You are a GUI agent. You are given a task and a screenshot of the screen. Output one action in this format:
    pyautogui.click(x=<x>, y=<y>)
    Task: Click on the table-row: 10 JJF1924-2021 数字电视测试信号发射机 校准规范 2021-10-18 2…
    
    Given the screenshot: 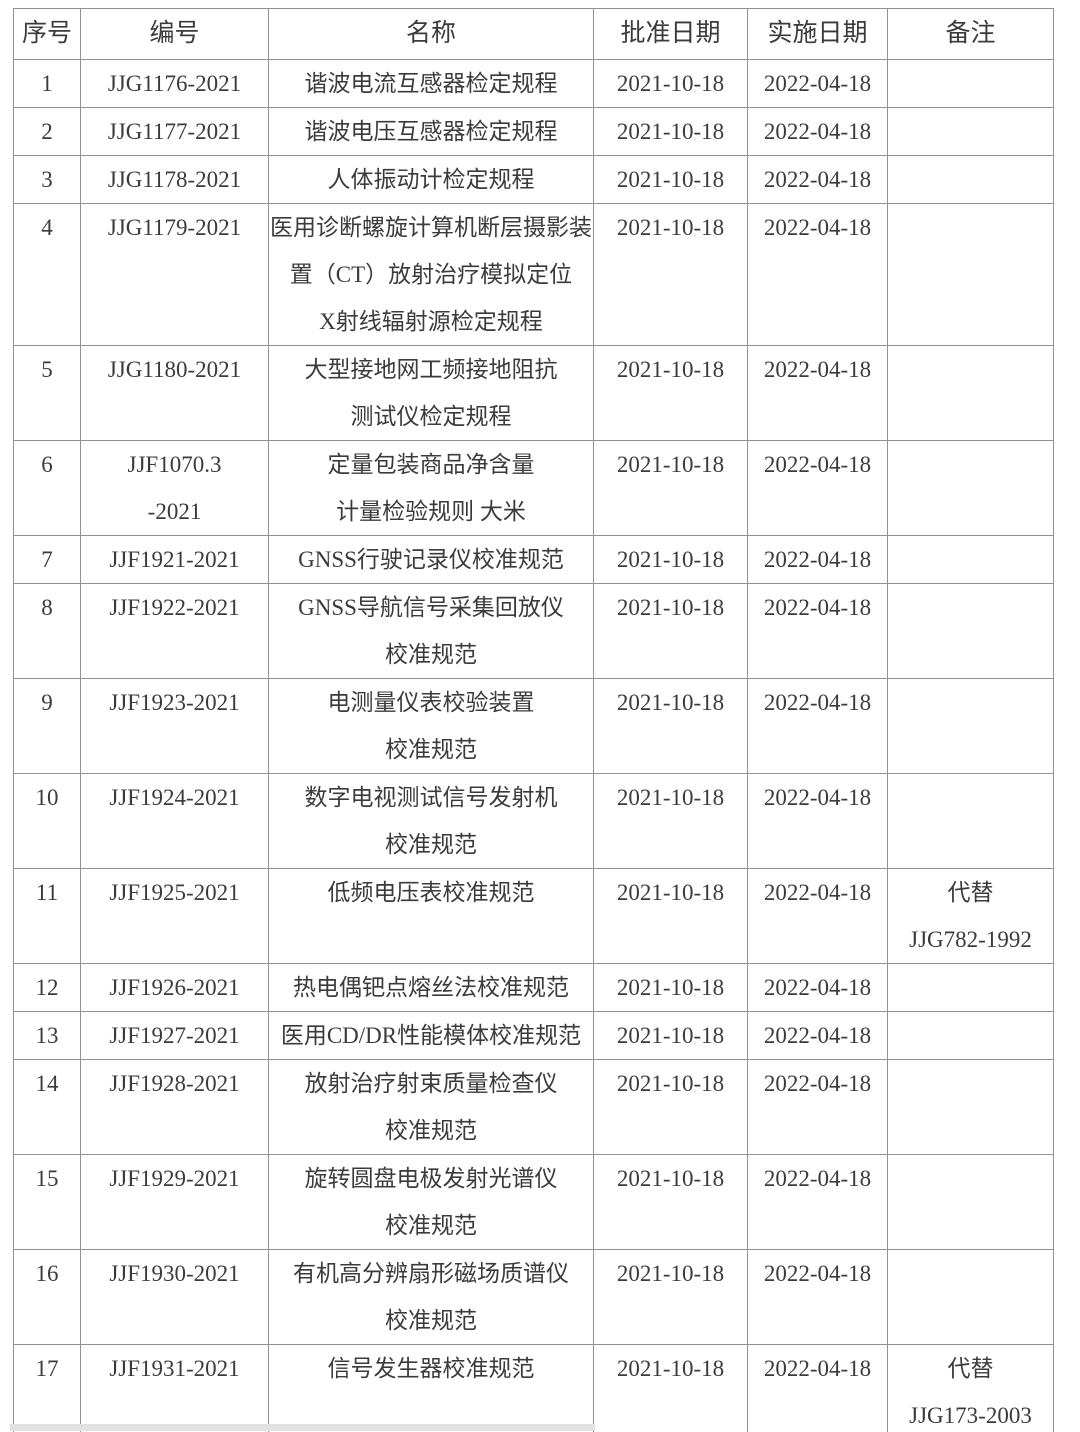 What is the action you would take?
    pyautogui.click(x=533, y=821)
    